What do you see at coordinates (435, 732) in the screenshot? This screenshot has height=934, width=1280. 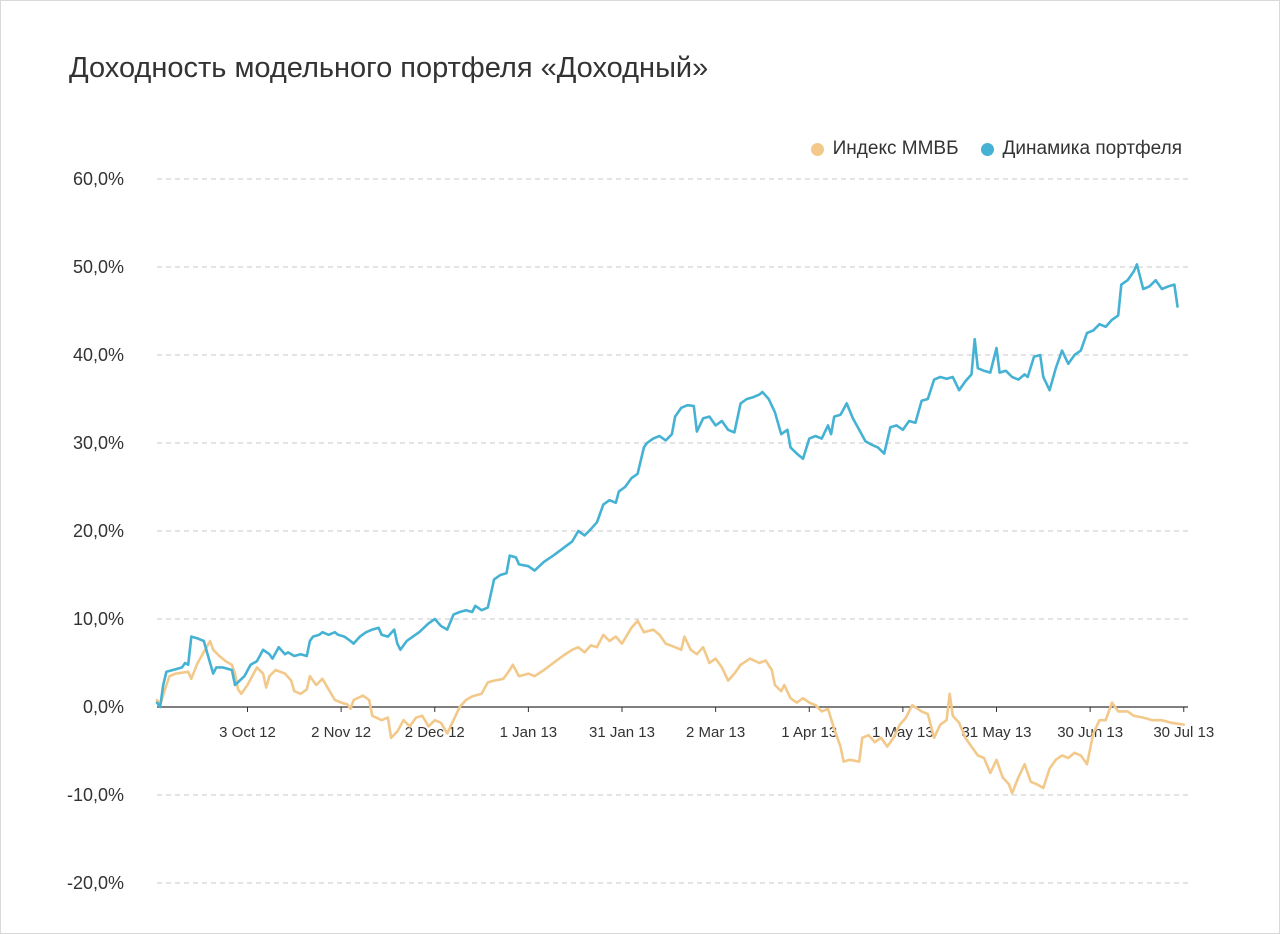 I see `x-tick-label: 2 Dec 12` at bounding box center [435, 732].